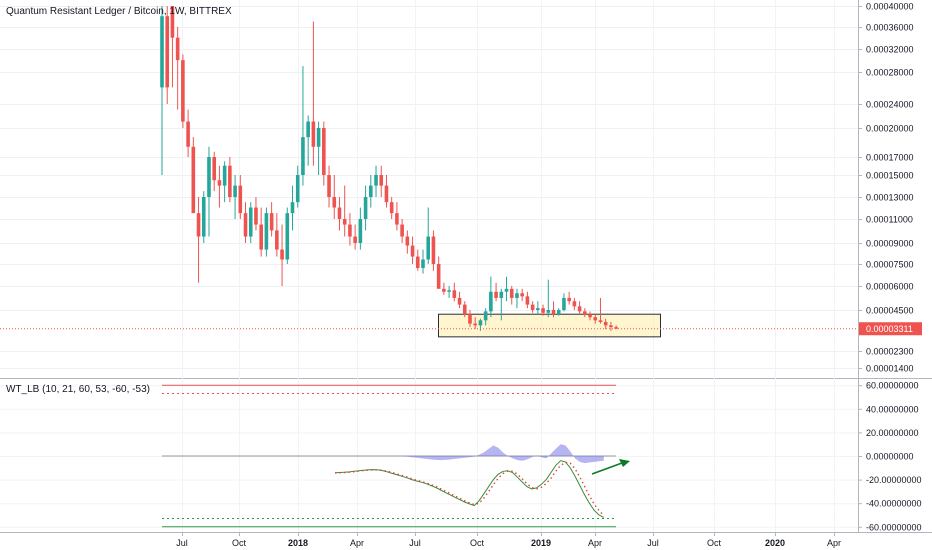 This screenshot has height=550, width=932. I want to click on time-tick-label: 2019, so click(541, 543).